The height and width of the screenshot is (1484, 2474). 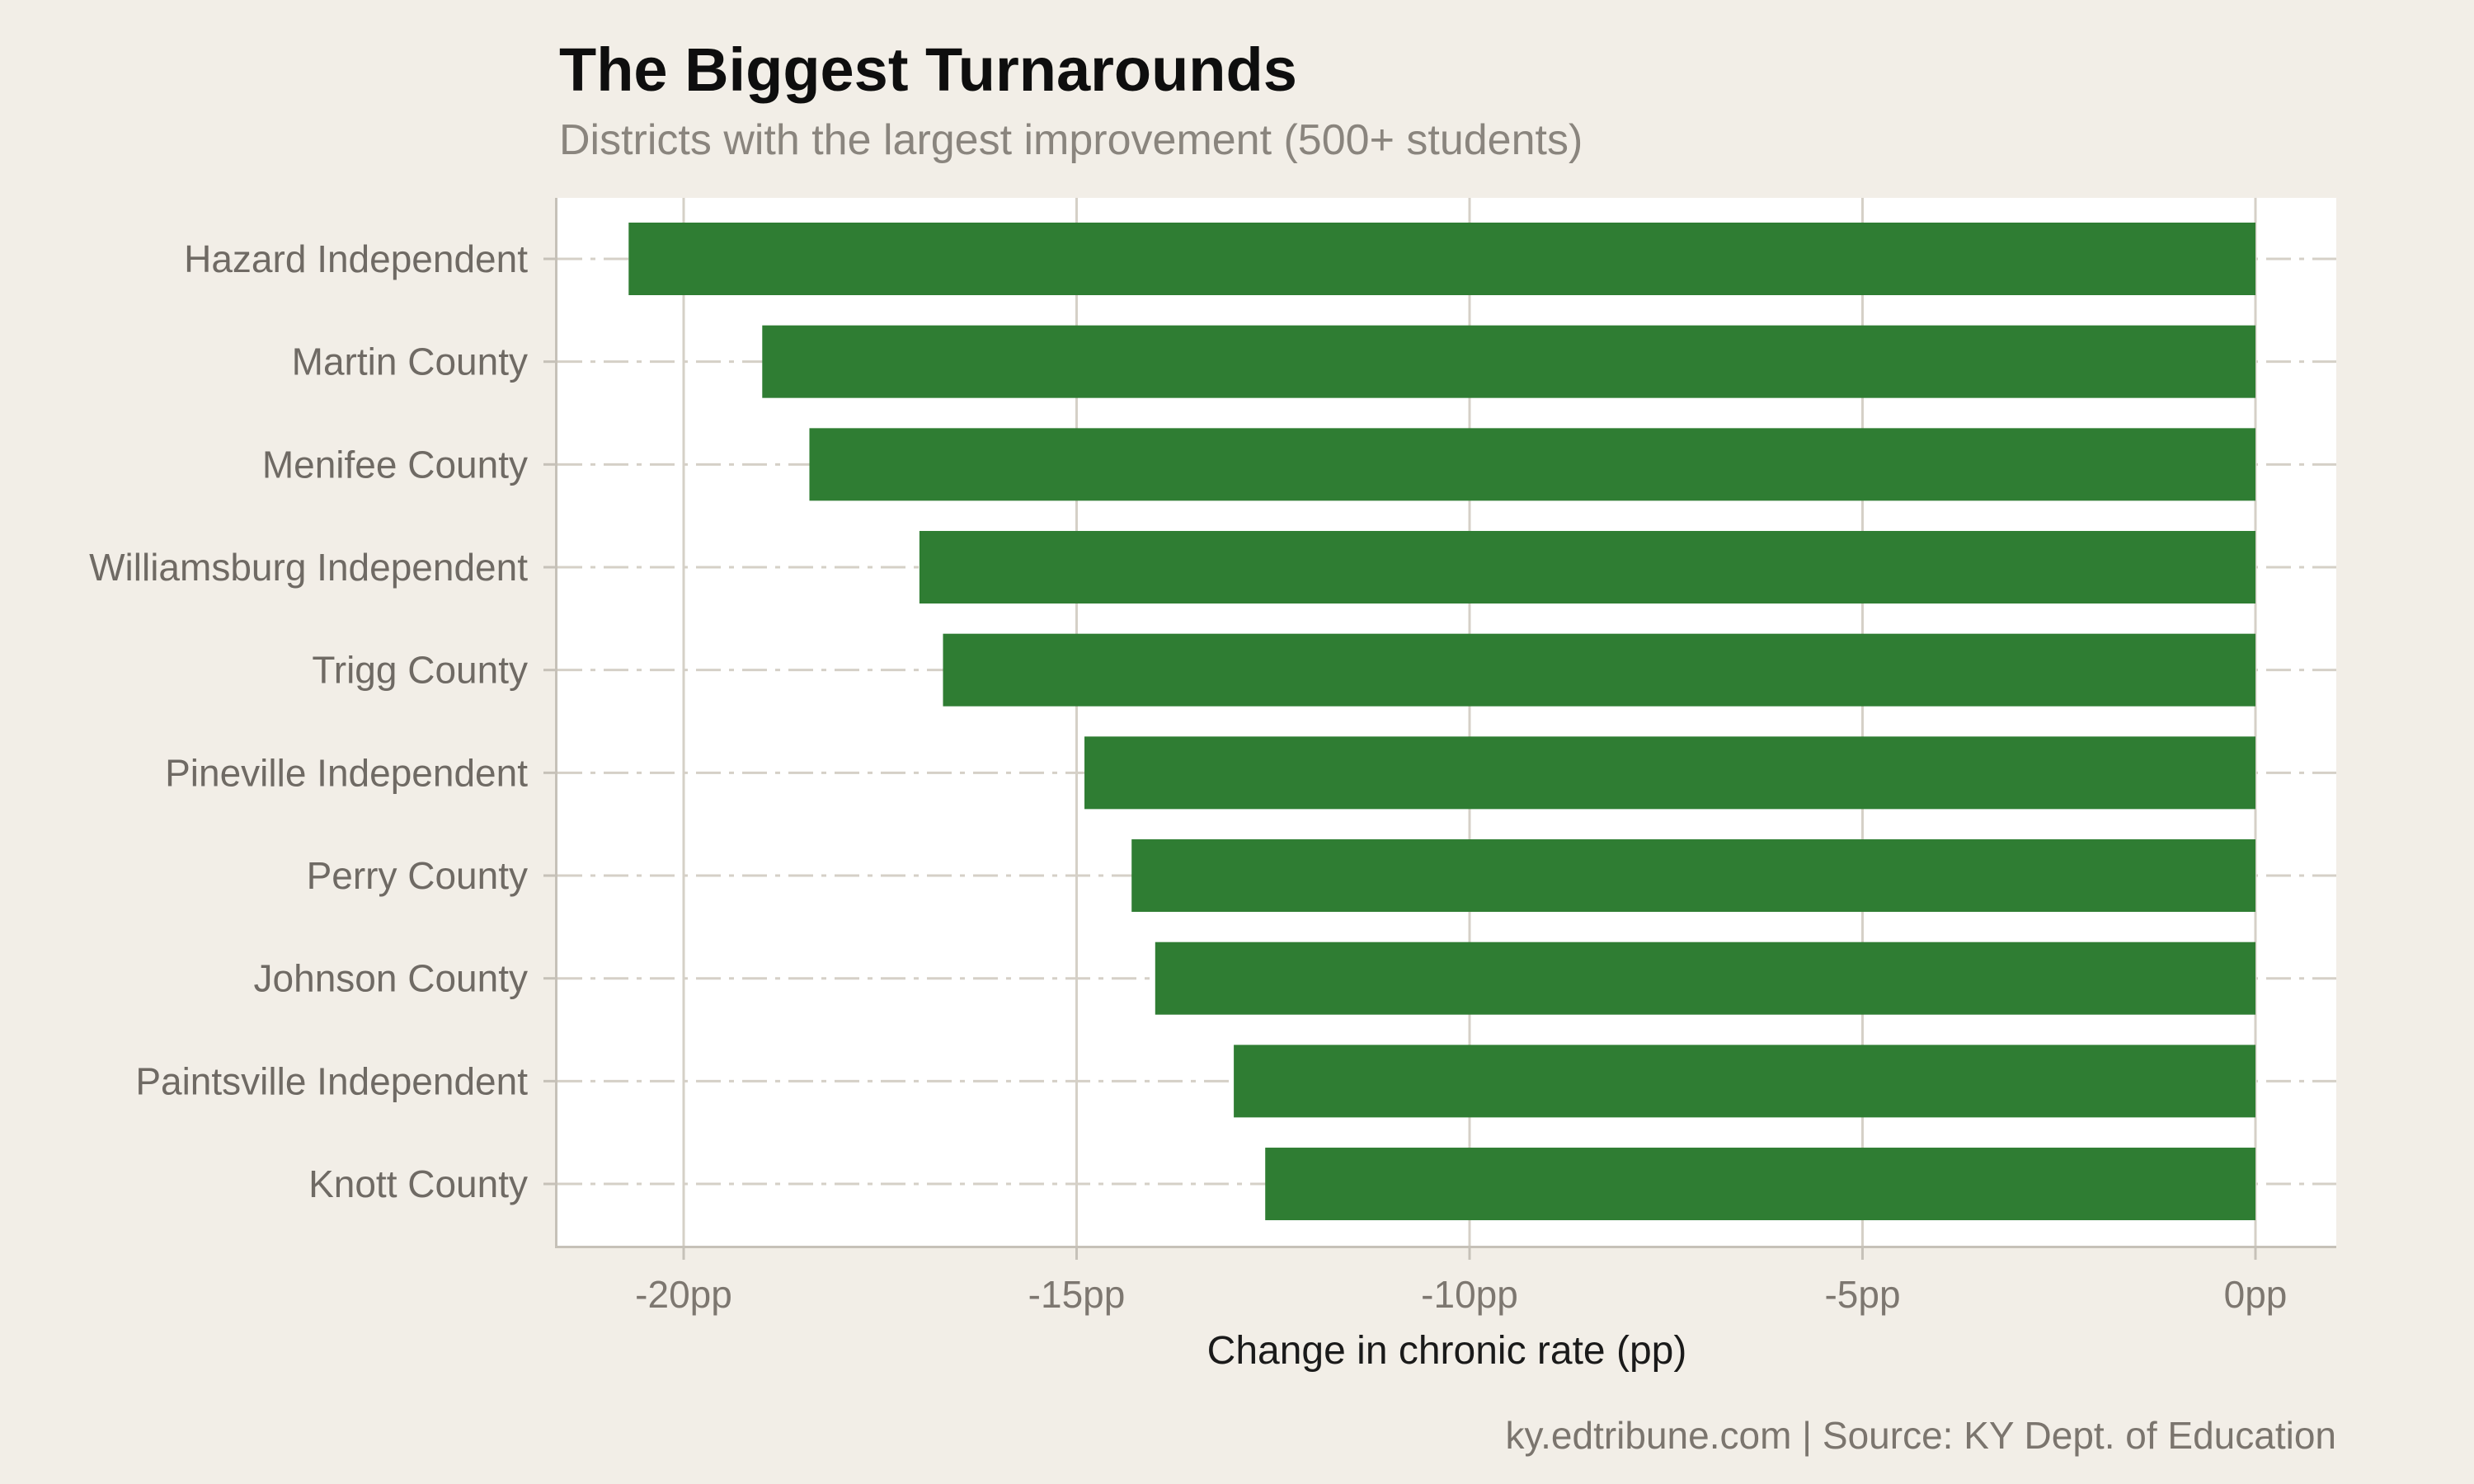 What do you see at coordinates (346, 772) in the screenshot?
I see `y-axis-label: Pineville Independent` at bounding box center [346, 772].